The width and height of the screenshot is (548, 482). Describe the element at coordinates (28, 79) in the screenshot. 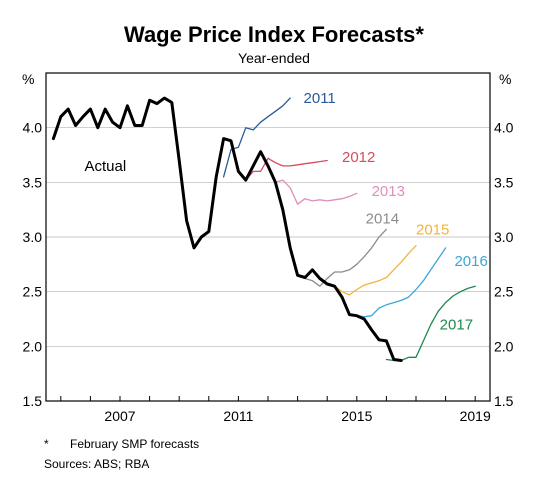

I see `y-axis-unit-left: %` at that location.